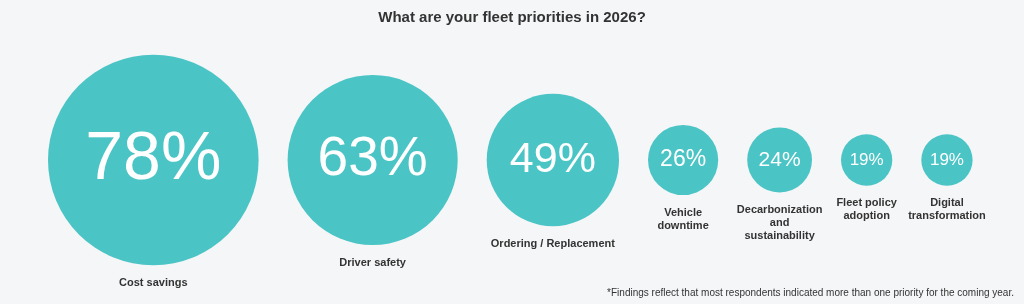 This screenshot has width=1024, height=304. What do you see at coordinates (153, 281) in the screenshot?
I see `category-label: Cost savings` at bounding box center [153, 281].